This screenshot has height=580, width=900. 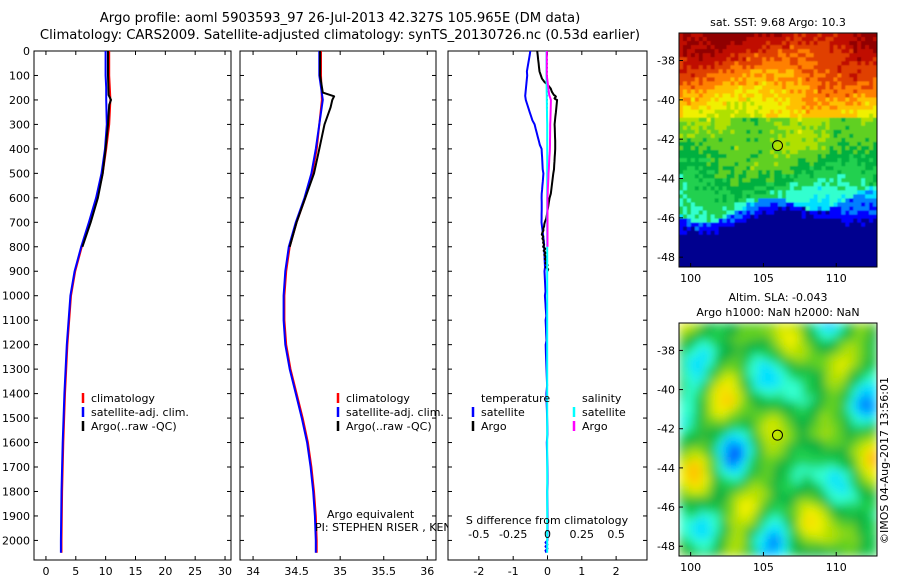 I want to click on y-tick-label: 1700, so click(x=16, y=467).